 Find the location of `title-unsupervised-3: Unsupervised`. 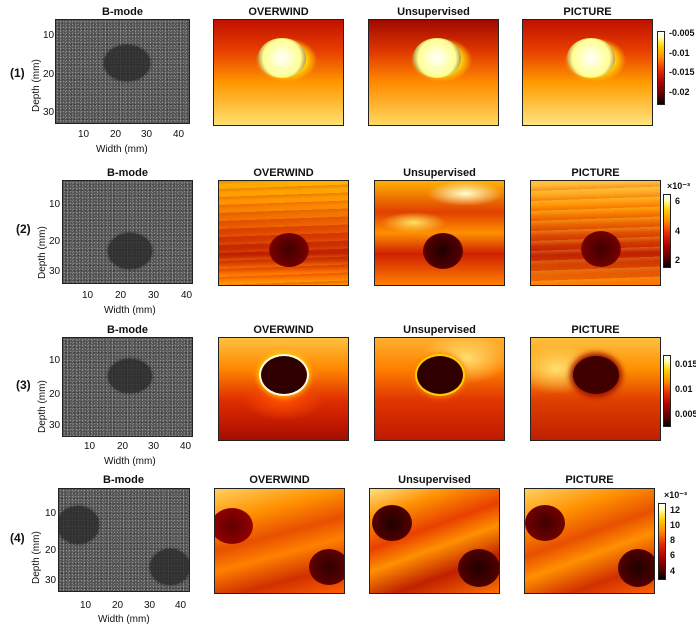

title-unsupervised-3: Unsupervised is located at coordinates (439, 330).